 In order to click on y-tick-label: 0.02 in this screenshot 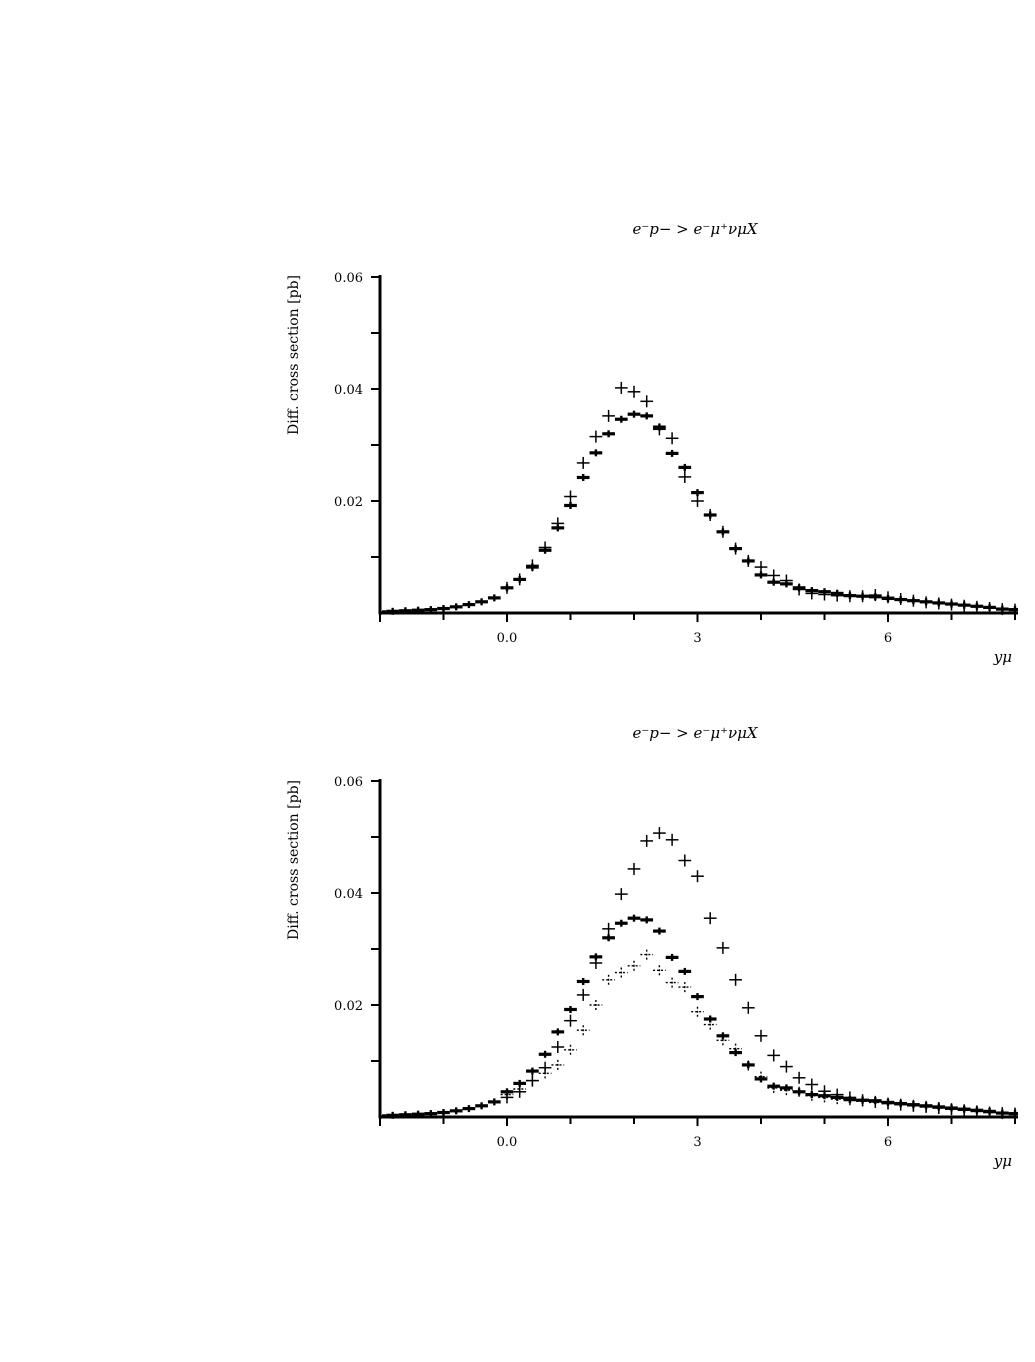, I will do `click(348, 502)`.